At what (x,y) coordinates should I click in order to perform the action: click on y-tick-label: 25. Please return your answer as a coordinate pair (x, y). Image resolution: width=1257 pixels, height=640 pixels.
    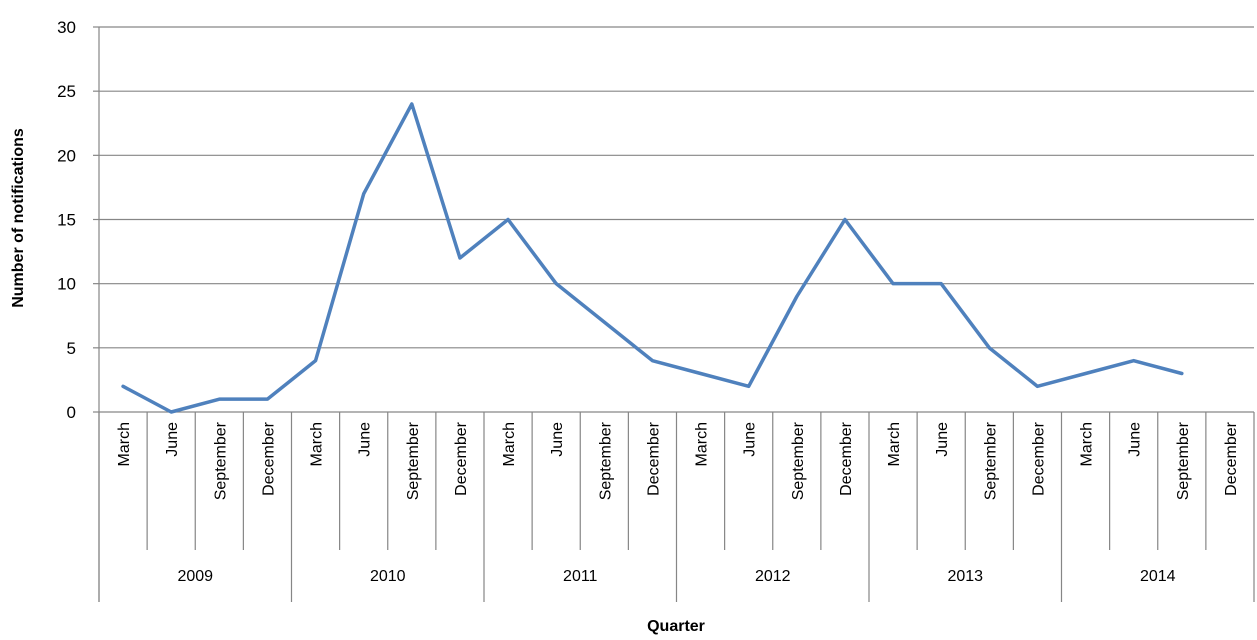
    Looking at the image, I should click on (66, 91).